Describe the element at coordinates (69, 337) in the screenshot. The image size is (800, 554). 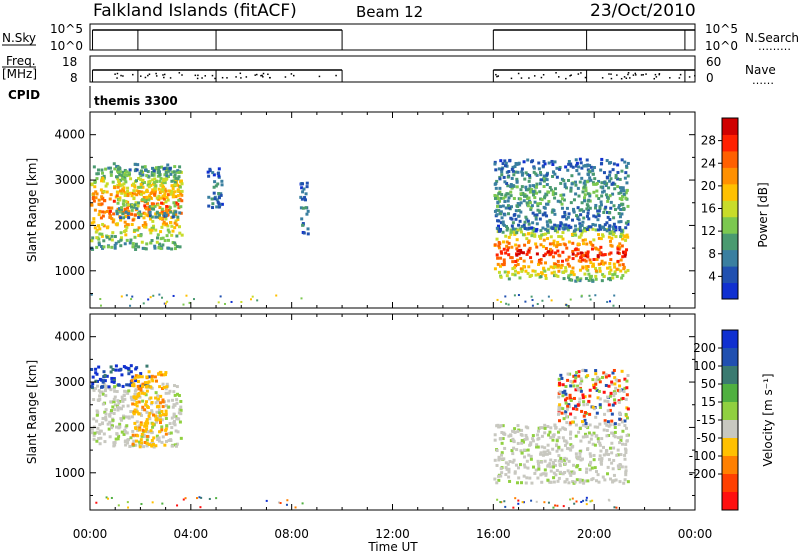
I see `velocity-y-tick-label: 4000` at that location.